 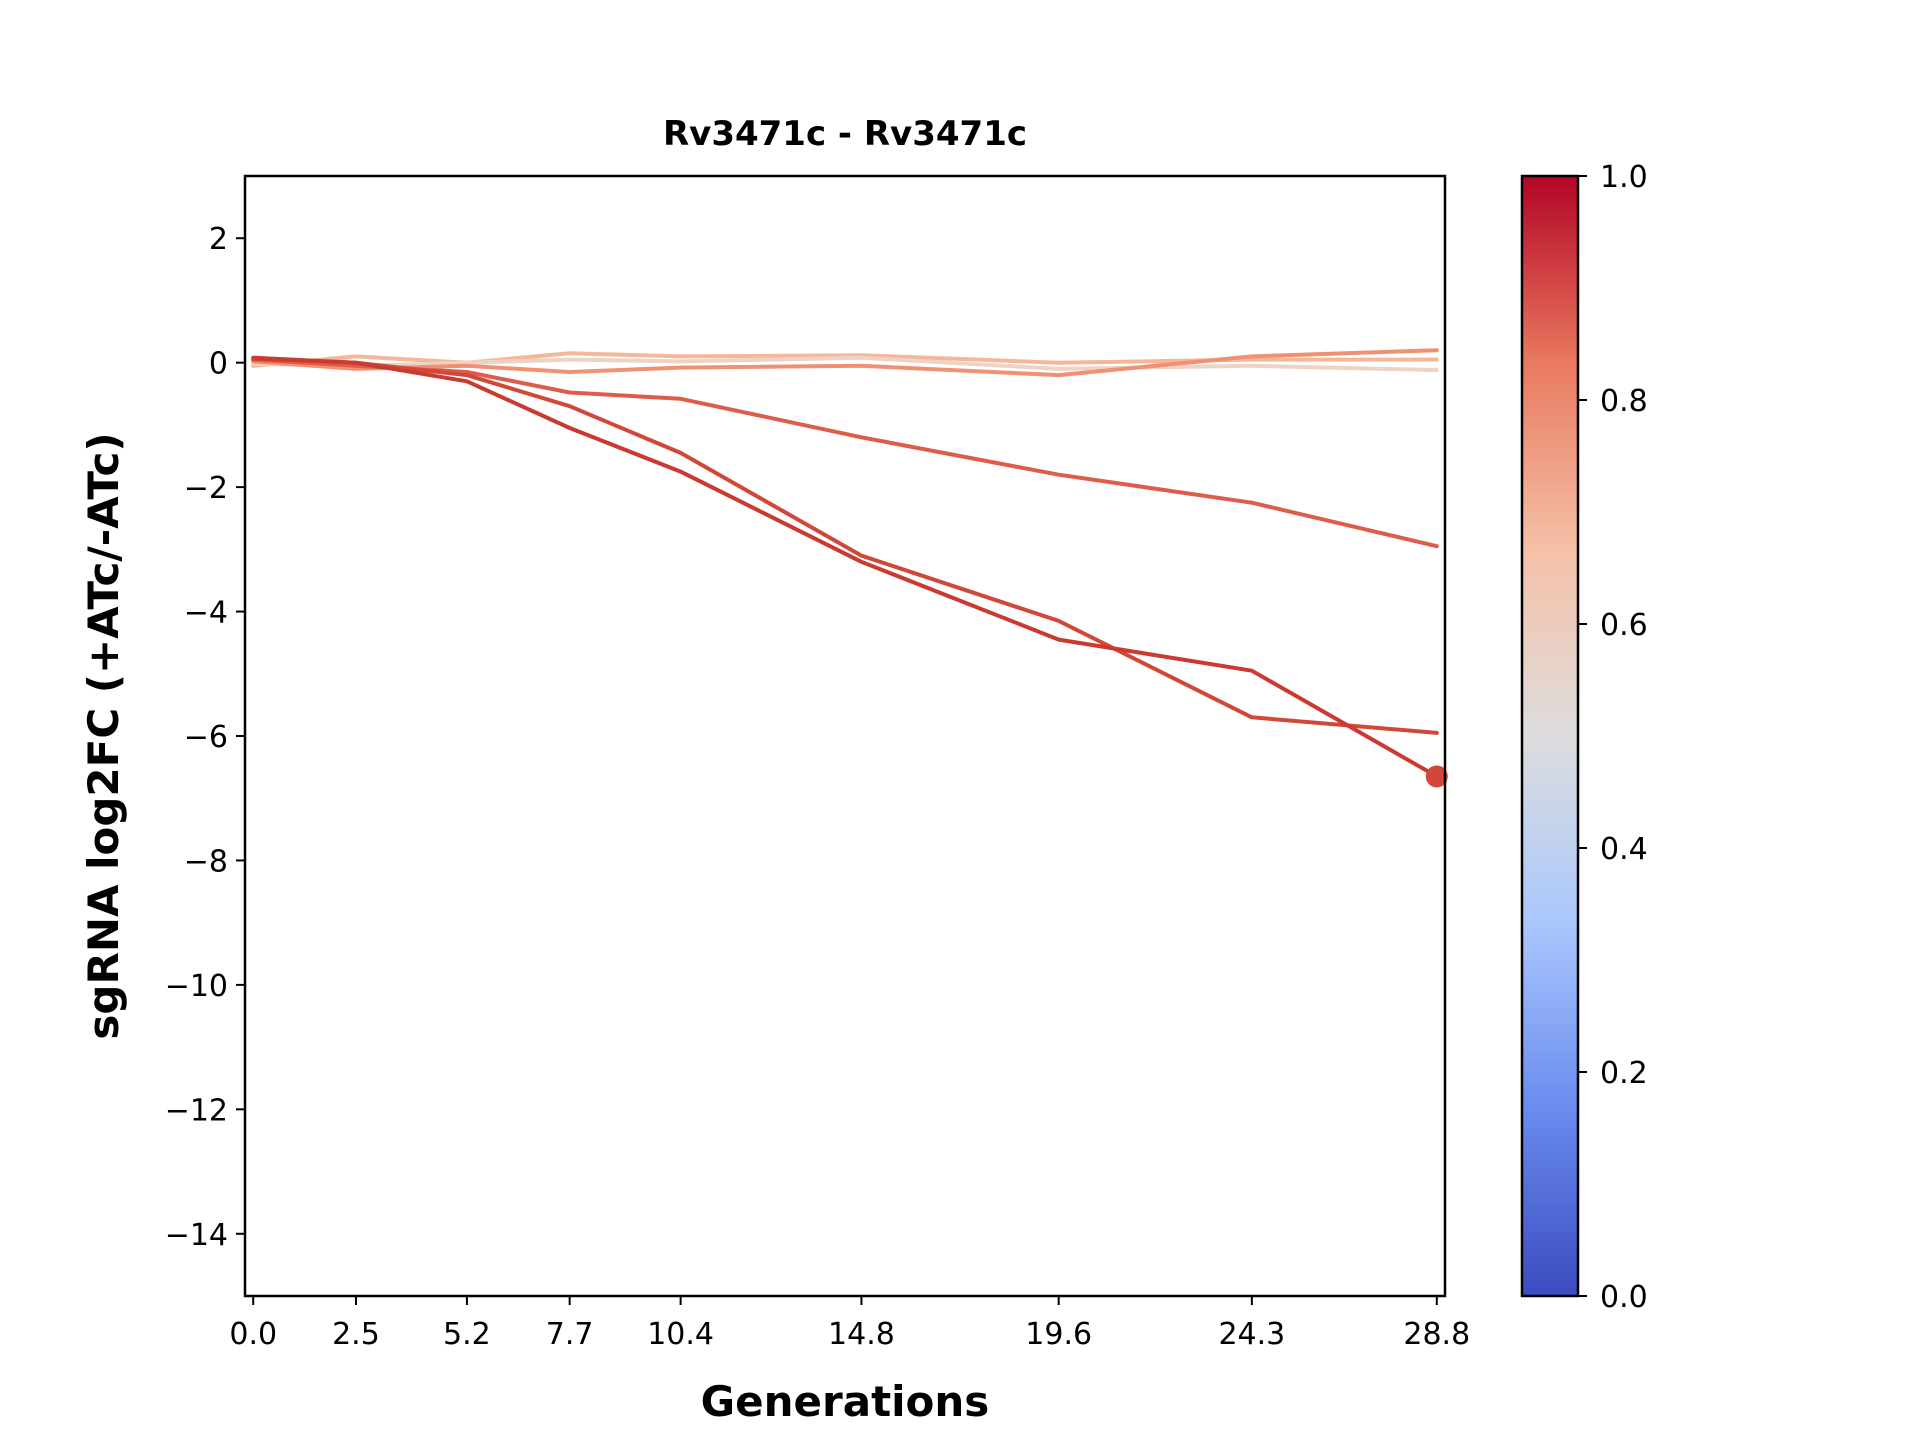 I want to click on y-tick-label: −6, so click(x=206, y=737).